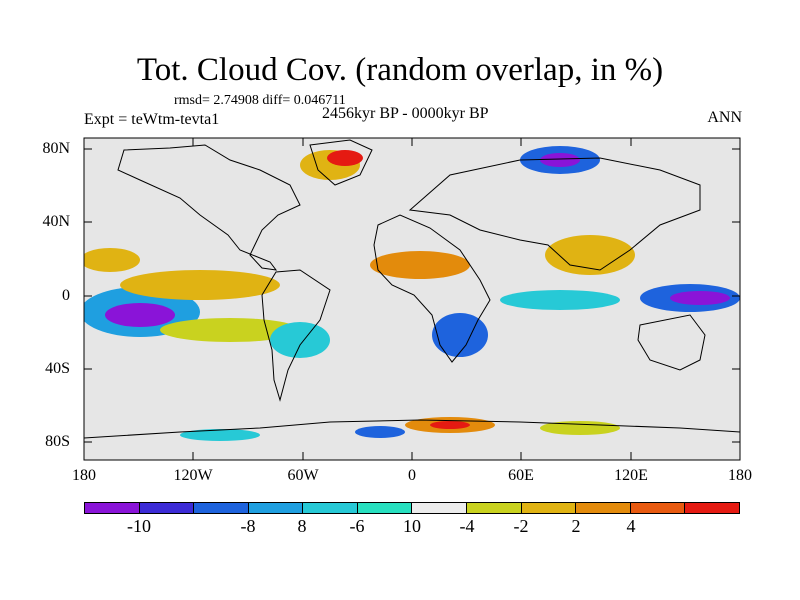  I want to click on africa-outline, so click(432, 288).